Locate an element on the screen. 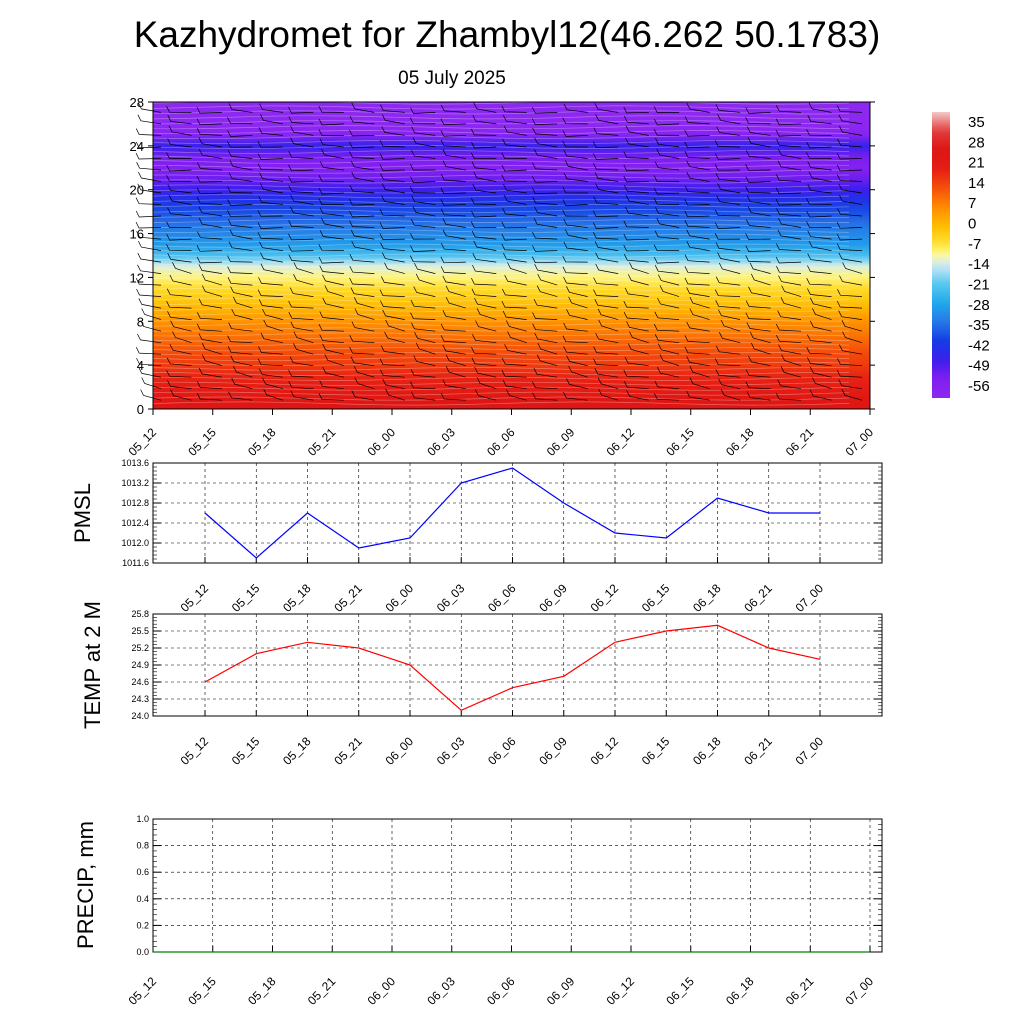 This screenshot has height=1029, width=1024. y-tick-label: 8 is located at coordinates (140, 321).